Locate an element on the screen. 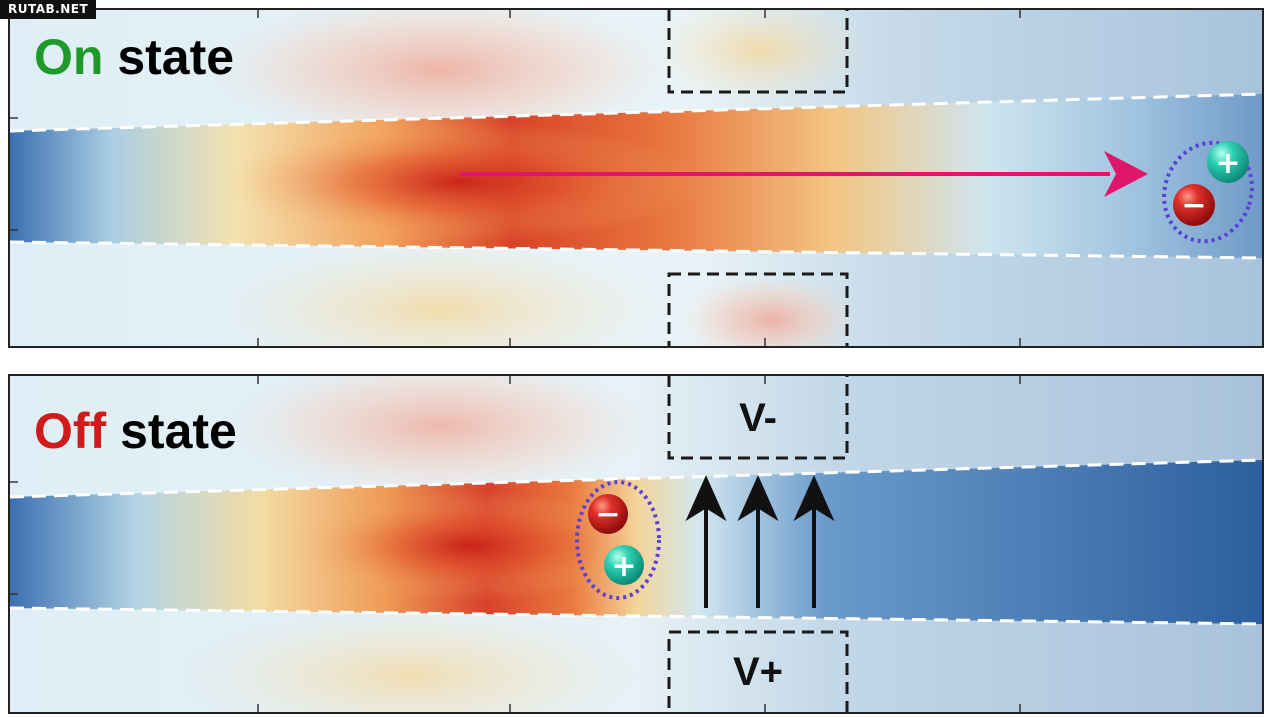  gate-bottom-label: V+ is located at coordinates (758, 672).